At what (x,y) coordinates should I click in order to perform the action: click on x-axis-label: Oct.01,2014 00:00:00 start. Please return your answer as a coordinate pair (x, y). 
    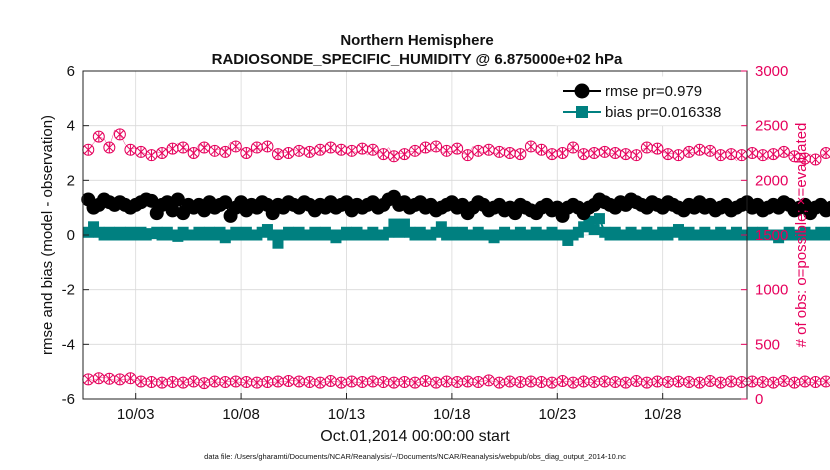
    Looking at the image, I should click on (415, 436).